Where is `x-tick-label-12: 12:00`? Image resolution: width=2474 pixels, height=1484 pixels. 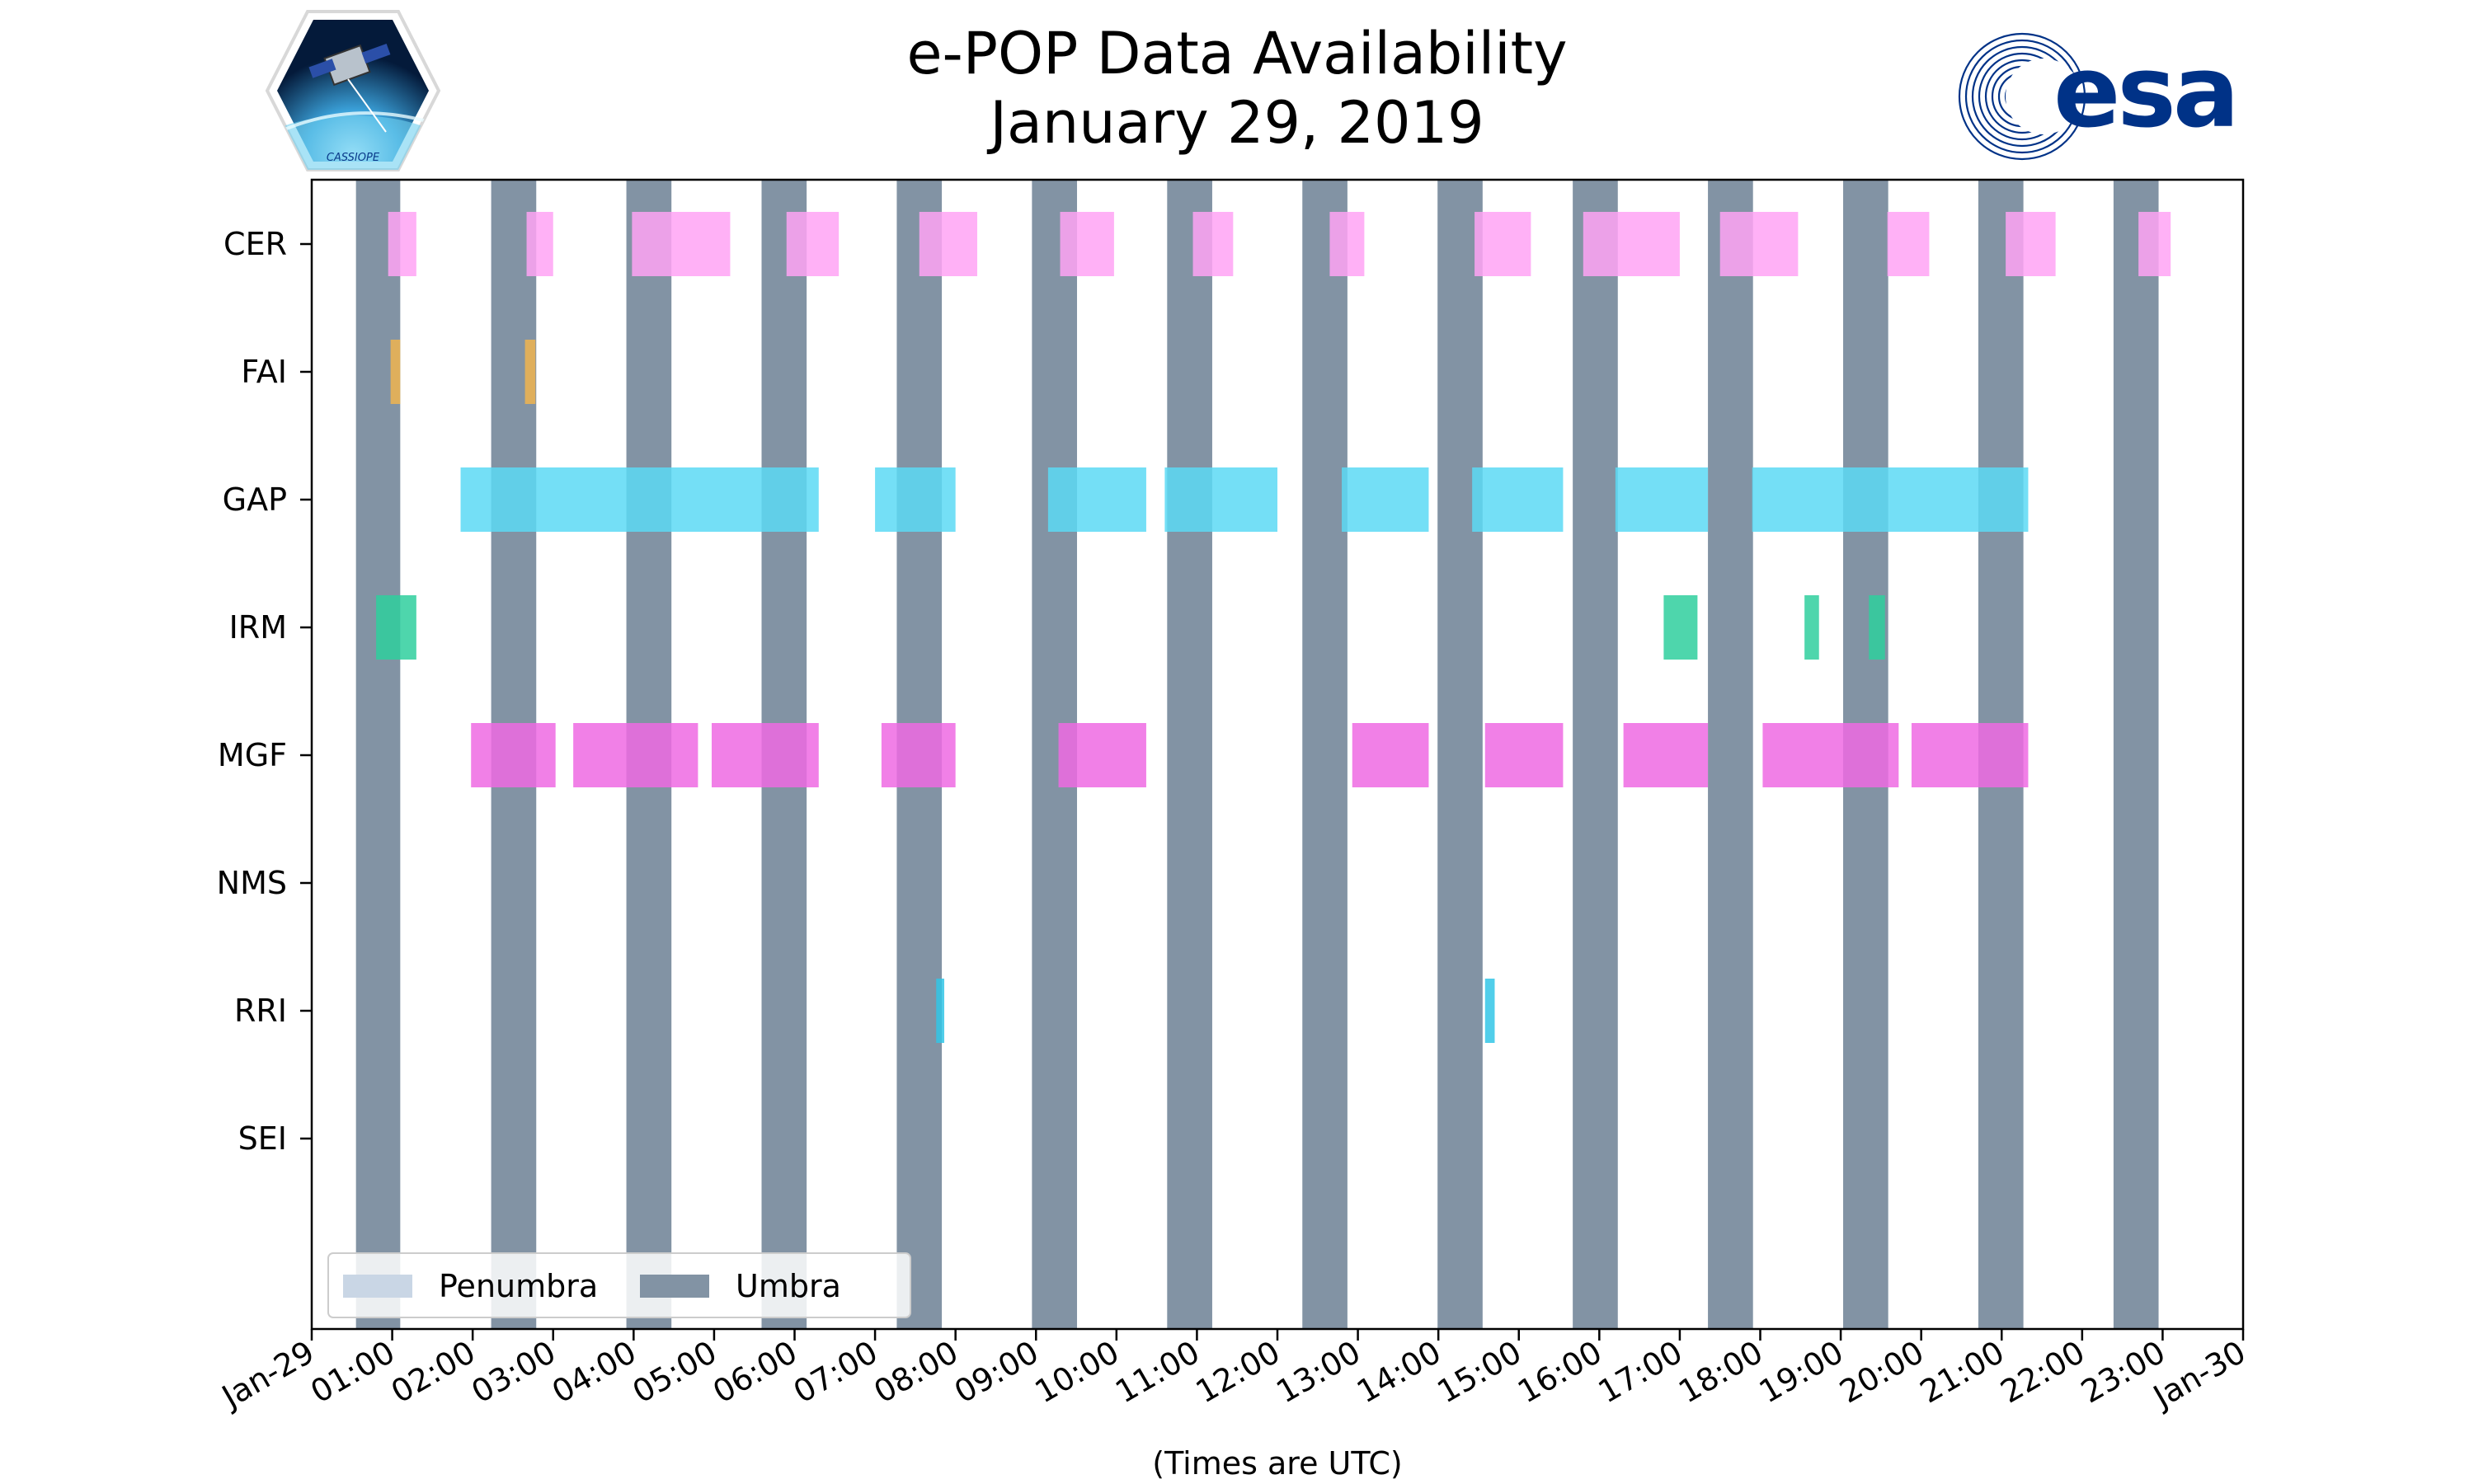
x-tick-label-12: 12:00 is located at coordinates (1238, 1372).